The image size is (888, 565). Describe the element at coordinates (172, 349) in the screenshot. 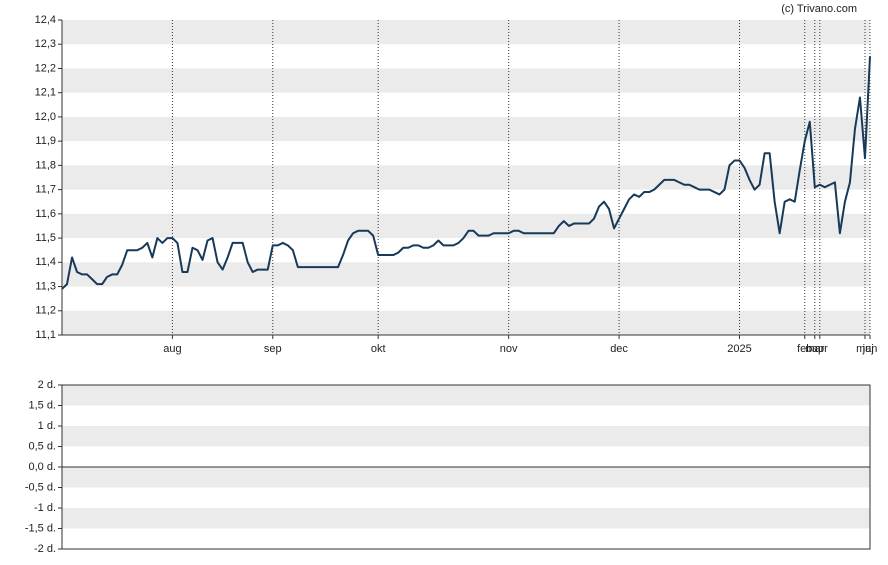

I see `x-tick-label: aug` at that location.